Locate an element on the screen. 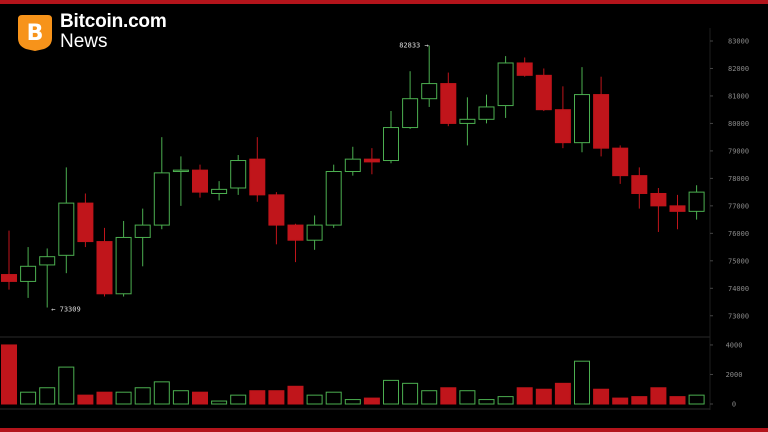 The height and width of the screenshot is (432, 768). price-tick-label: 83000 is located at coordinates (738, 41).